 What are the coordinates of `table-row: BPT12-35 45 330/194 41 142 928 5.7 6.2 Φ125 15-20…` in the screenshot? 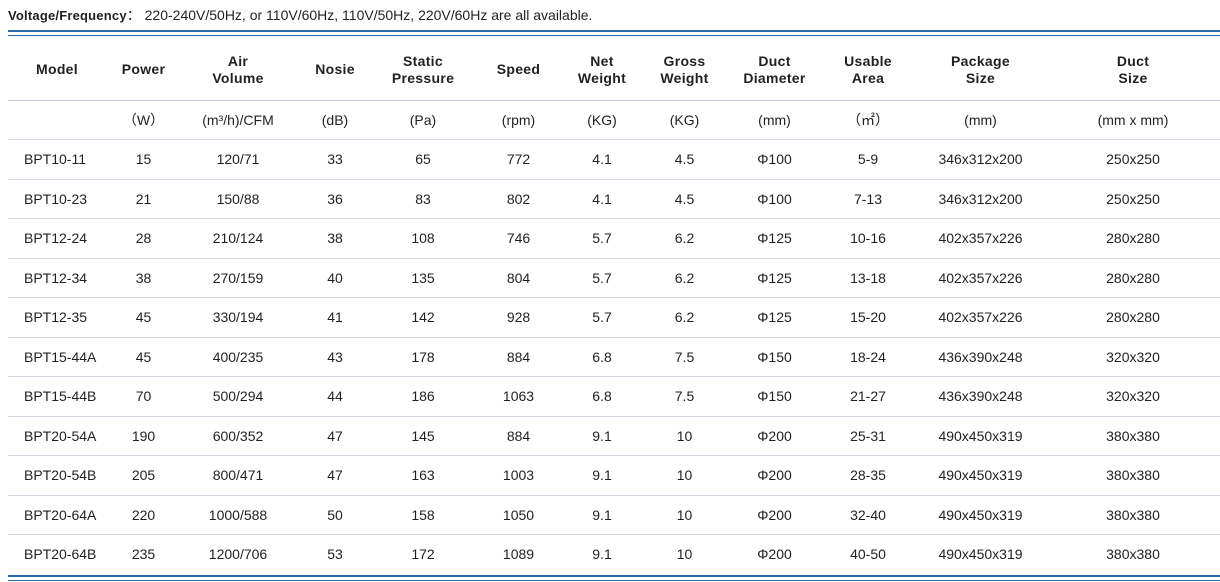 It's located at (614, 317).